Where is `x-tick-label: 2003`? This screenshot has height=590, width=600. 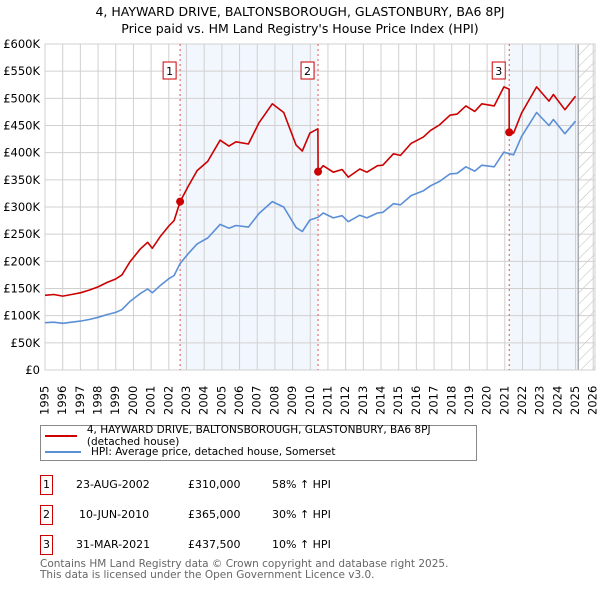 x-tick-label: 2003 is located at coordinates (186, 400).